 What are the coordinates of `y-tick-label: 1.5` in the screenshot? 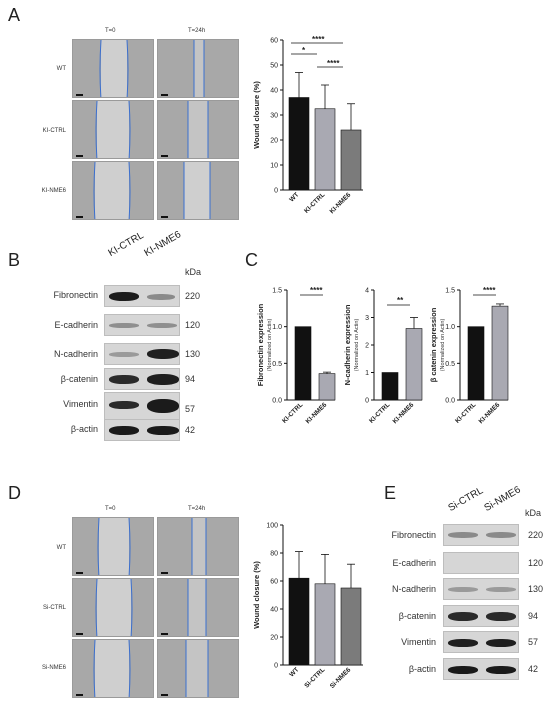 It's located at (277, 291).